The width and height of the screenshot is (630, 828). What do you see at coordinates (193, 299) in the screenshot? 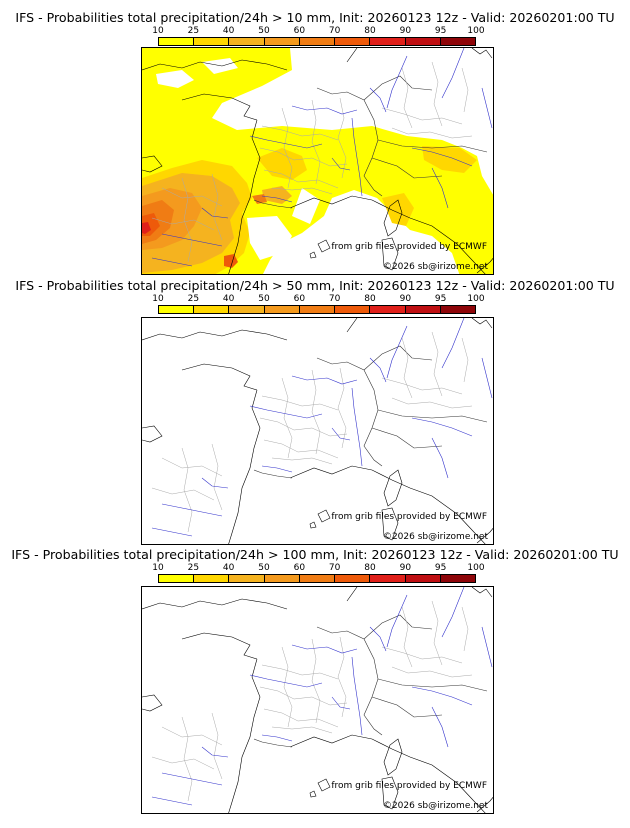
I see `legend-tick-label: 25` at bounding box center [193, 299].